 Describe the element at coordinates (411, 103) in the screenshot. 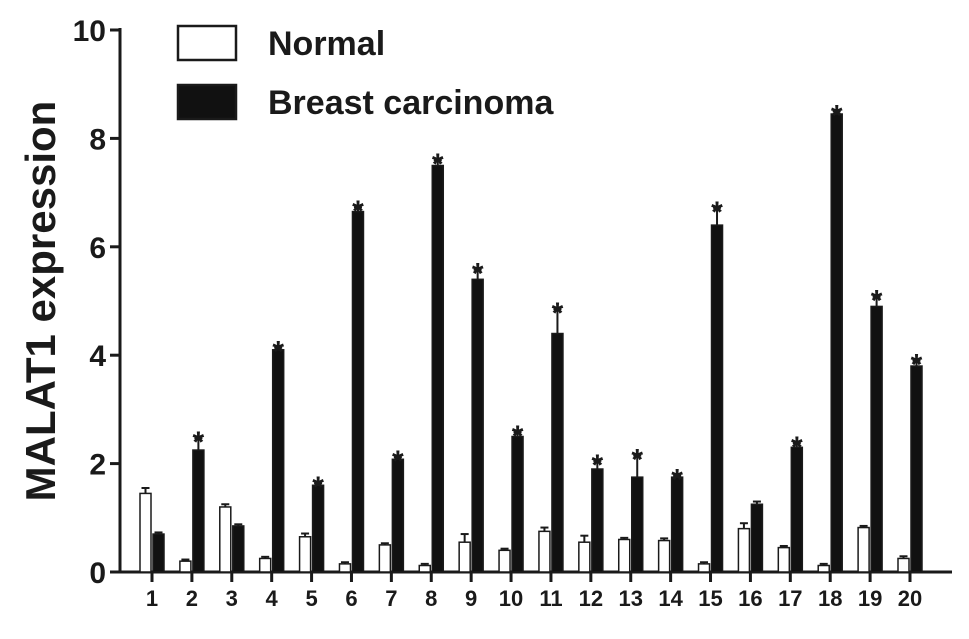

I see `legend-label: Breast carcinoma` at that location.